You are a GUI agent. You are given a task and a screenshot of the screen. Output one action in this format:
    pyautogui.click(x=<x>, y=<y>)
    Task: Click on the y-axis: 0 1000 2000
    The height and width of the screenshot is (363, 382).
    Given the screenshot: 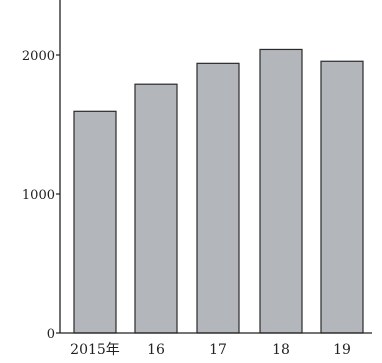 What is the action you would take?
    pyautogui.click(x=41, y=171)
    